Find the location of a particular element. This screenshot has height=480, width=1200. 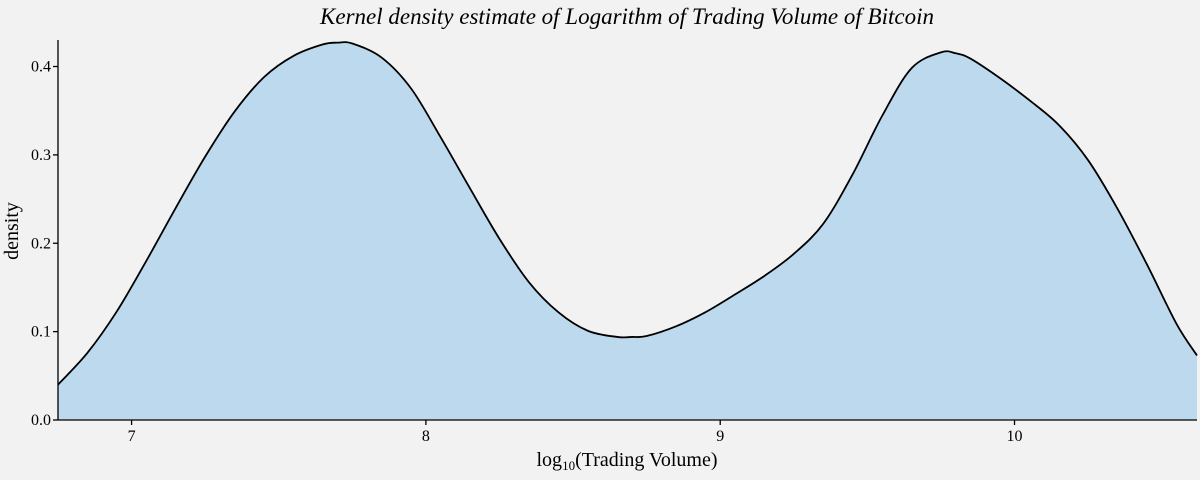

x-tick-label: 8 is located at coordinates (426, 436).